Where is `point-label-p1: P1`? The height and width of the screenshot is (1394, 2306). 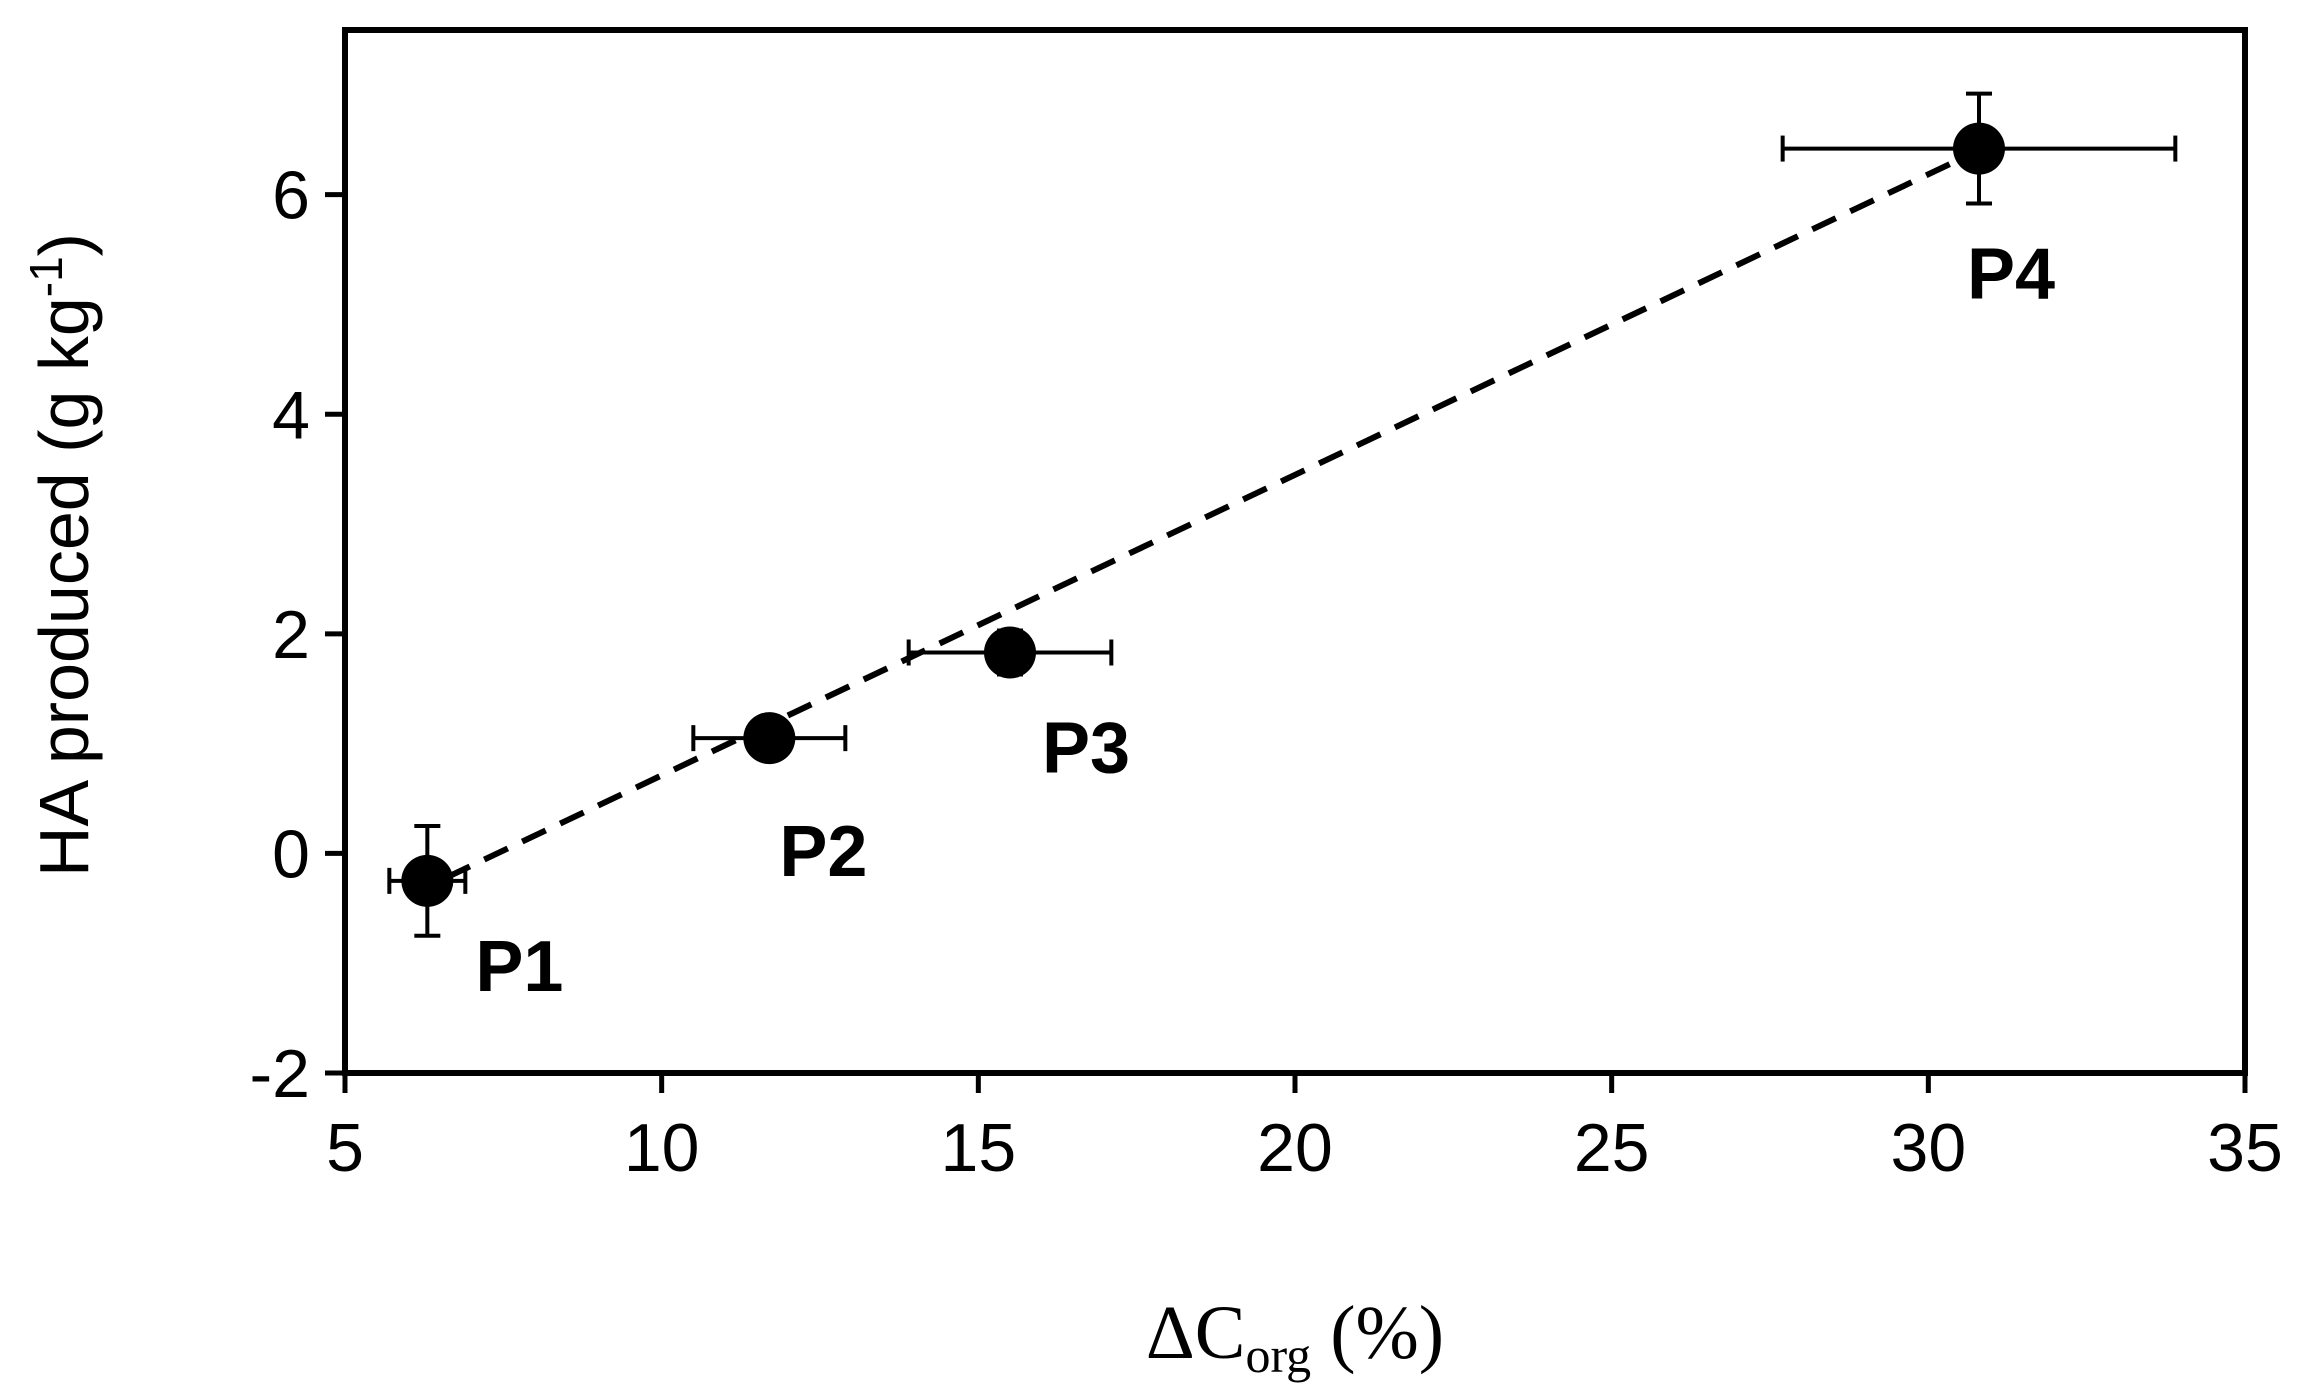 point-label-p1: P1 is located at coordinates (519, 967).